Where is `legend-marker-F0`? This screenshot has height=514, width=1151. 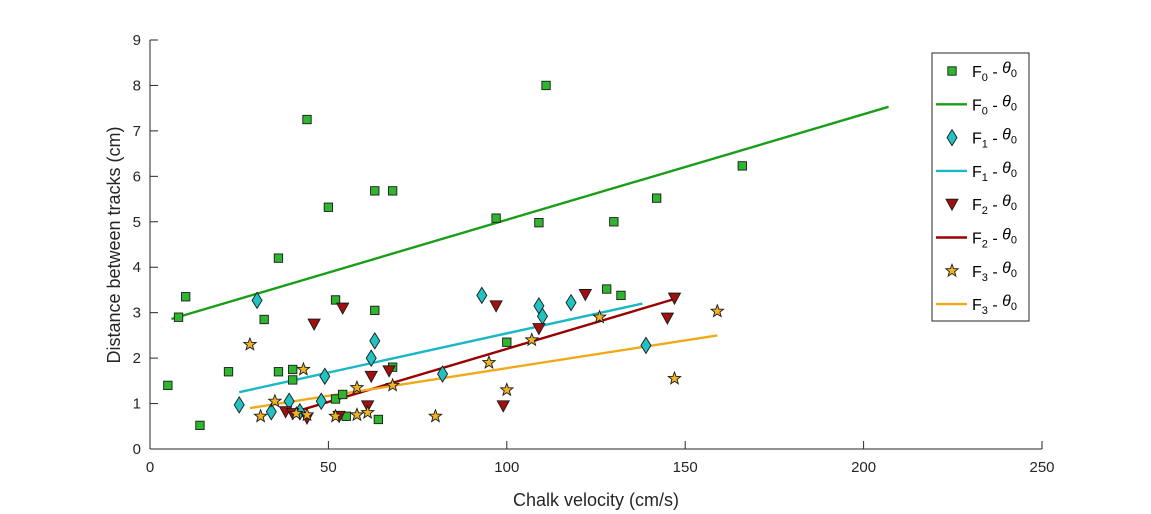
legend-marker-F0 is located at coordinates (952, 71).